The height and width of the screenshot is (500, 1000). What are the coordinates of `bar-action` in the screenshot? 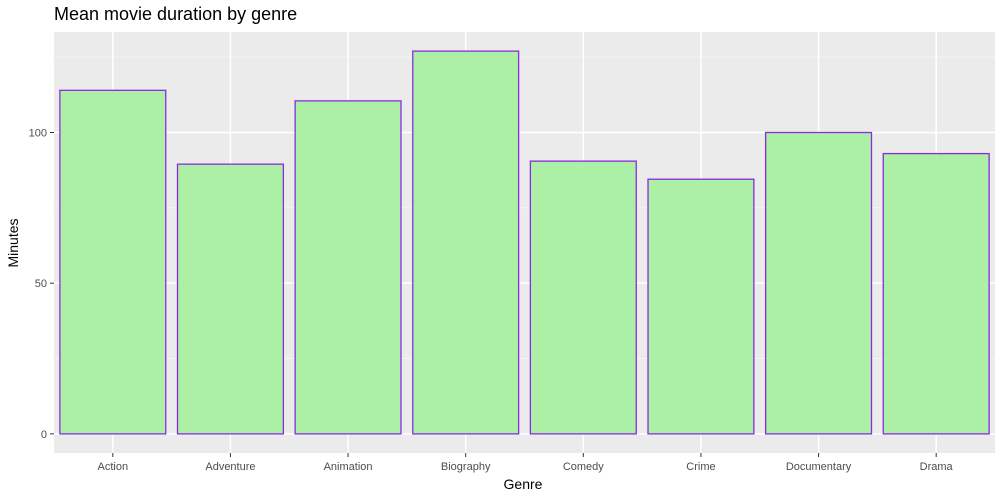 It's located at (113, 262).